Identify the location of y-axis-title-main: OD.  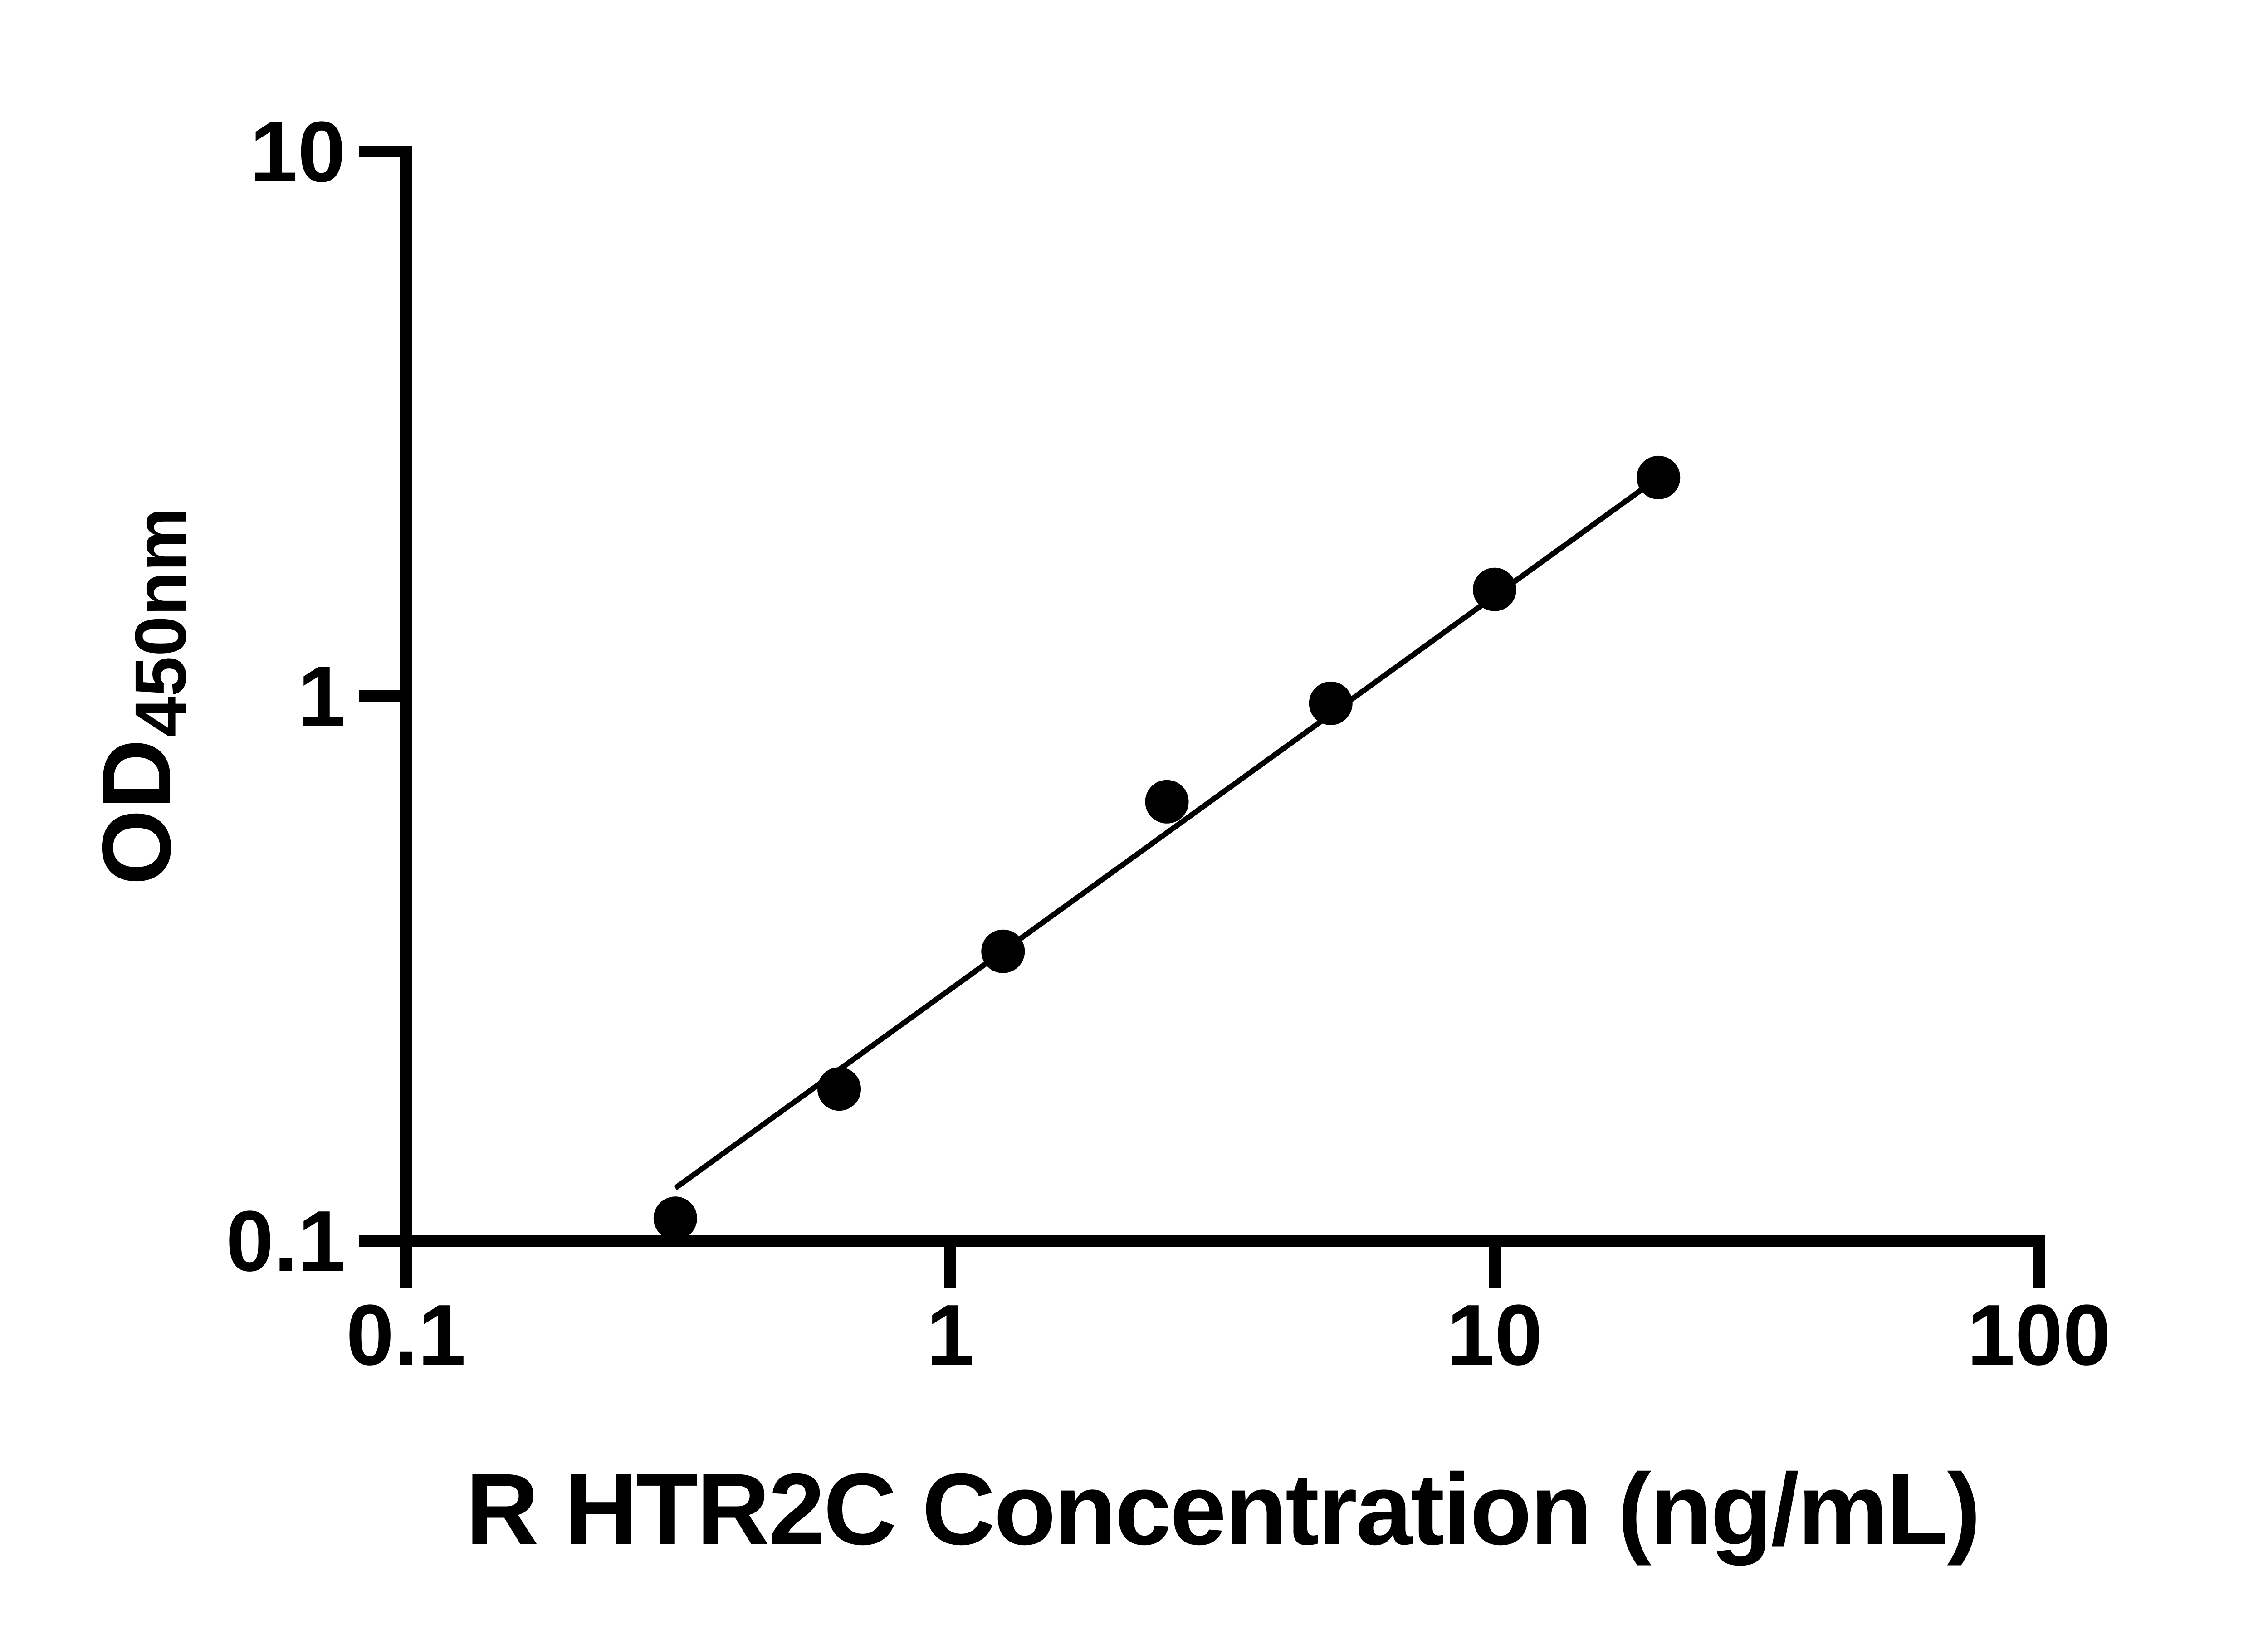
(137, 812).